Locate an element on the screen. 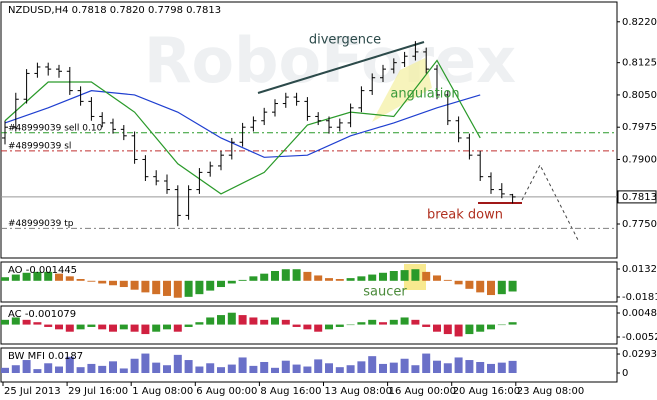  order-label: #48999039 tp is located at coordinates (41, 224).